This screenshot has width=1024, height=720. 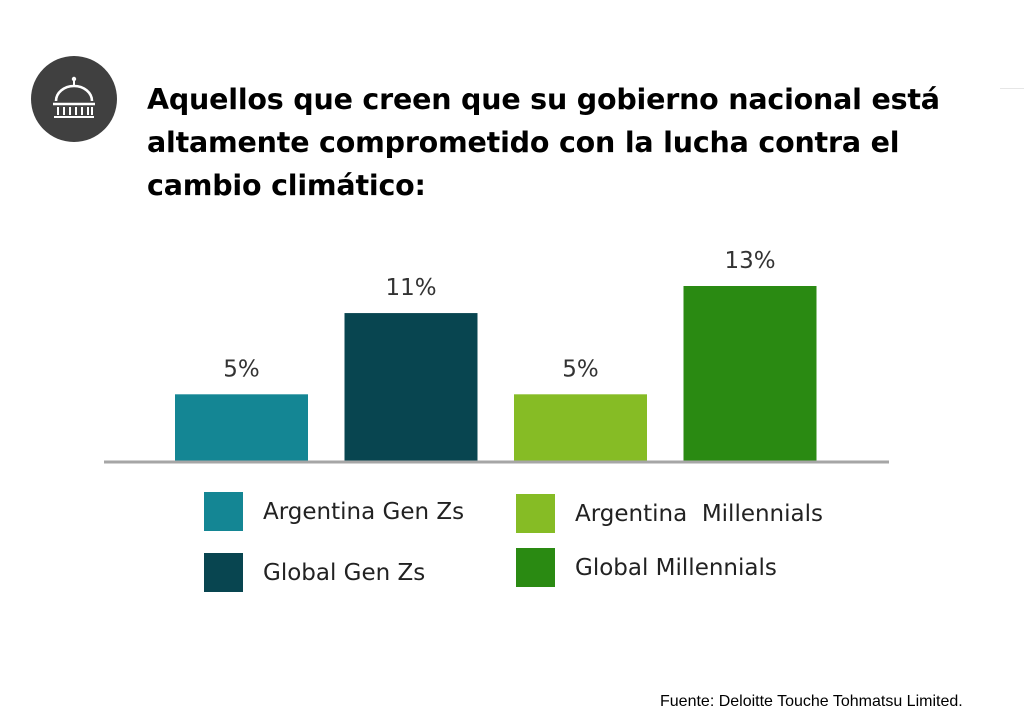 What do you see at coordinates (749, 261) in the screenshot?
I see `data-label-4: 13%` at bounding box center [749, 261].